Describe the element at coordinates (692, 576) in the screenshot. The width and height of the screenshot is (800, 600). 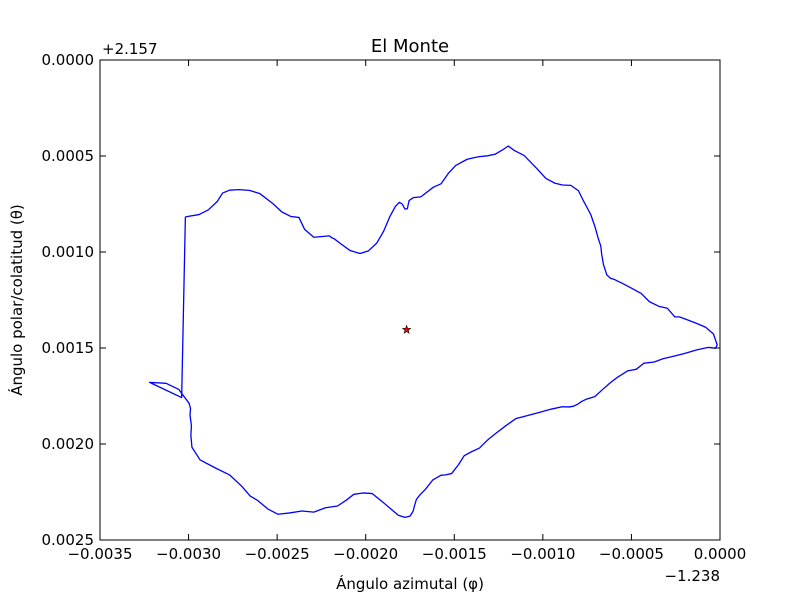
I see `x-offset-label: −1.238` at that location.